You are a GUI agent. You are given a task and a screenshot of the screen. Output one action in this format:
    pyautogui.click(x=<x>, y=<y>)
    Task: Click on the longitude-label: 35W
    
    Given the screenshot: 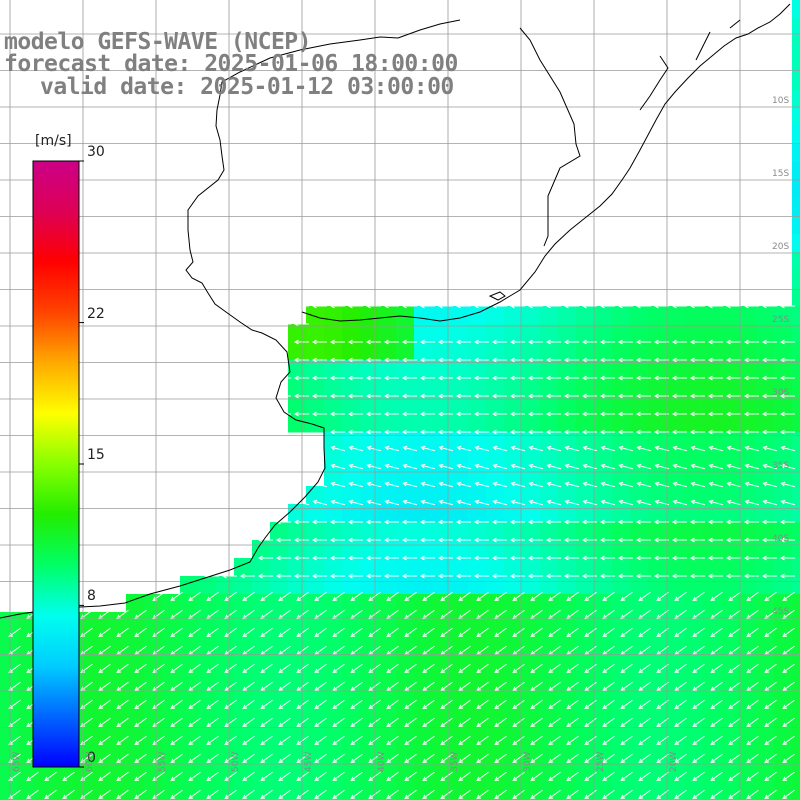 What is the action you would take?
    pyautogui.click(x=455, y=761)
    